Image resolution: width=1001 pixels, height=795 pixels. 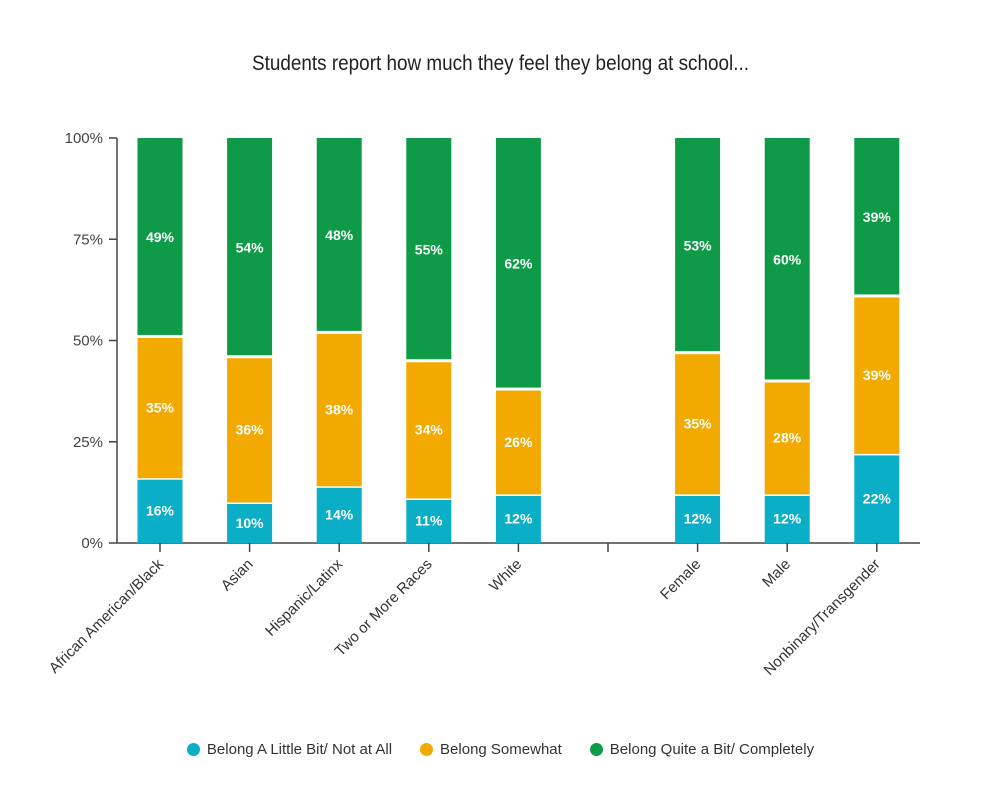 I want to click on x-tick-label: White, so click(x=505, y=575).